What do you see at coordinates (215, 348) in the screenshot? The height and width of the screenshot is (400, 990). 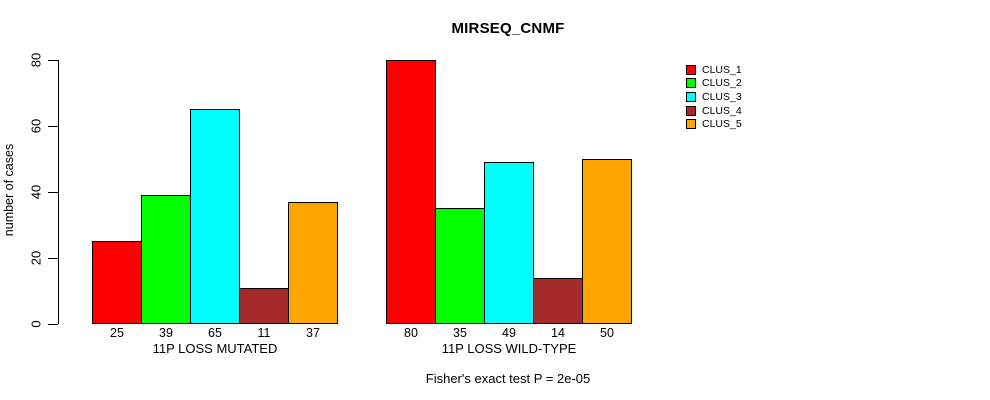 I see `group-label: 11P LOSS MUTATED` at bounding box center [215, 348].